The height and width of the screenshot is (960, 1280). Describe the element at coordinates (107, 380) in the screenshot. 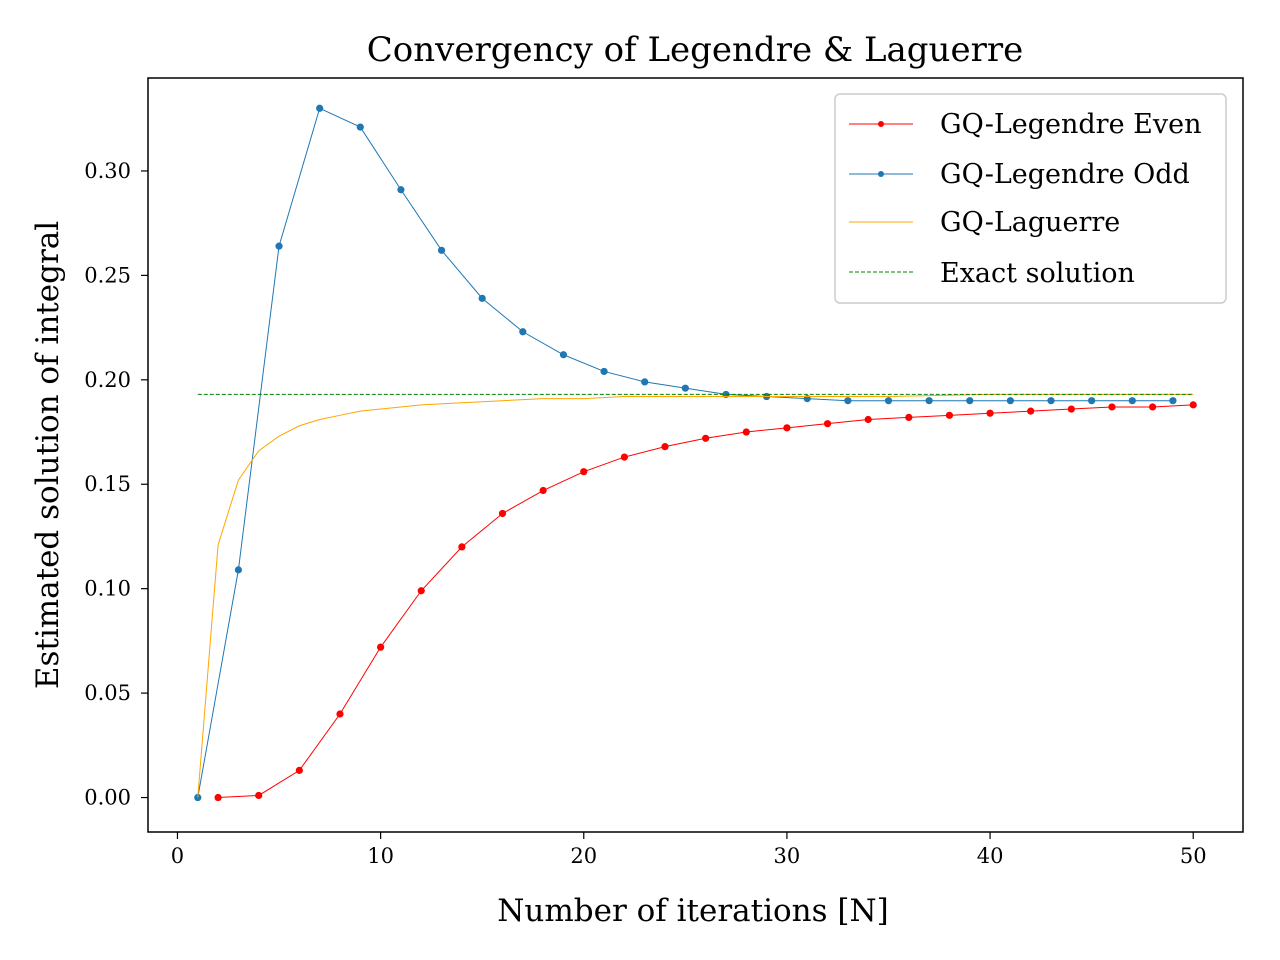

I see `y-tick-label: 0.20` at that location.